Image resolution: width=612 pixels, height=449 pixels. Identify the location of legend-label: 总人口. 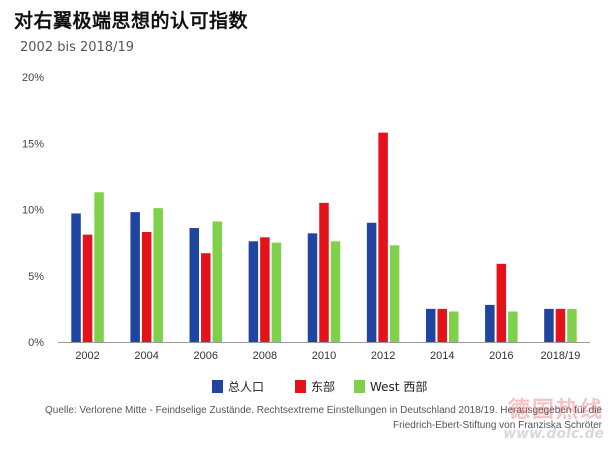
(246, 387).